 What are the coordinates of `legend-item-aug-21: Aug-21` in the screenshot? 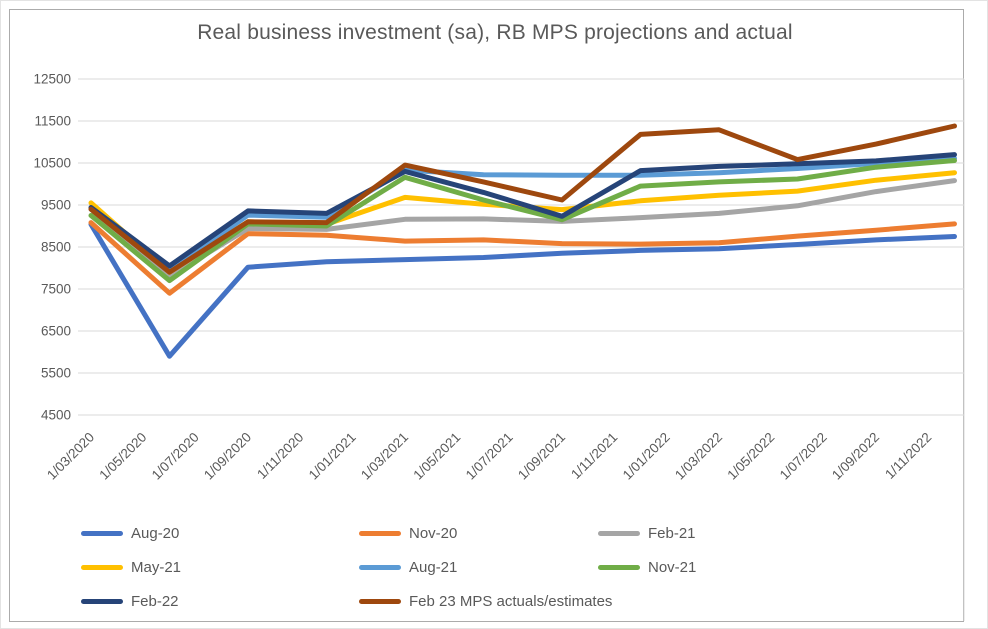 It's located at (408, 567).